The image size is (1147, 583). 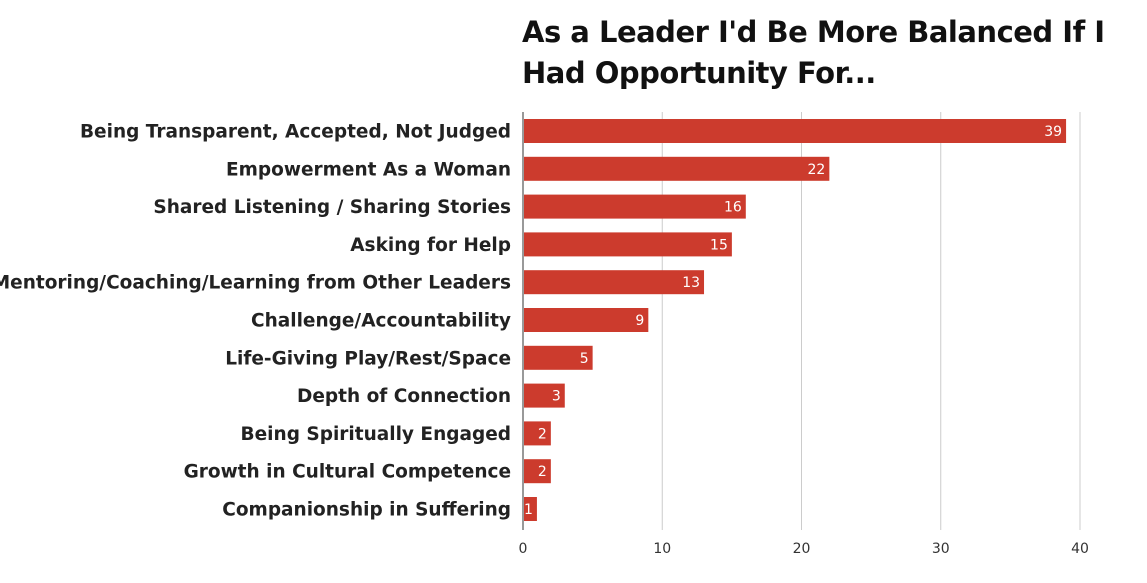 What do you see at coordinates (639, 321) in the screenshot?
I see `data-label: 9` at bounding box center [639, 321].